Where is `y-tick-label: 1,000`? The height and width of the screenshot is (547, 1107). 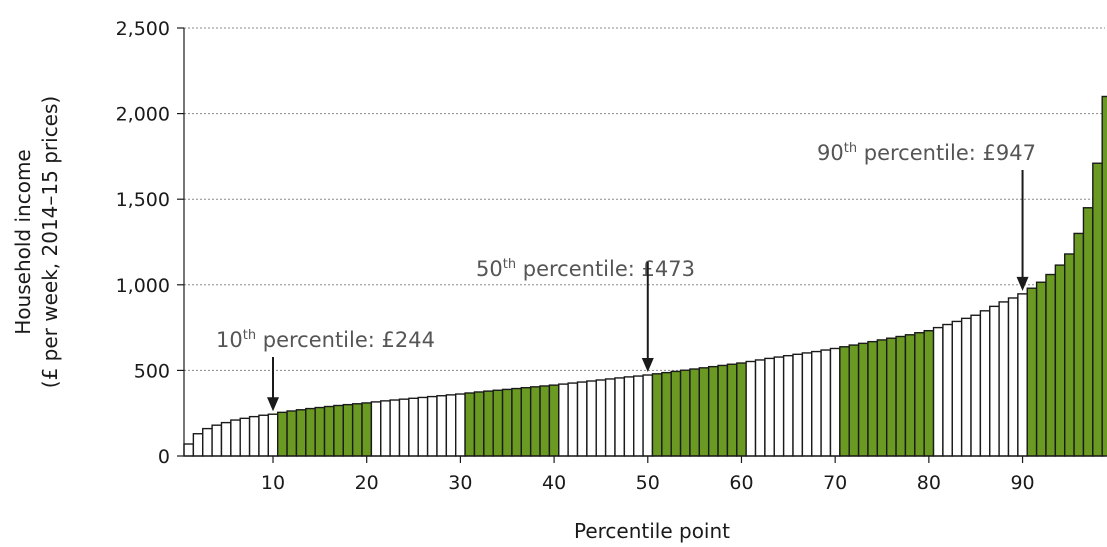
y-tick-label: 1,000 is located at coordinates (143, 286).